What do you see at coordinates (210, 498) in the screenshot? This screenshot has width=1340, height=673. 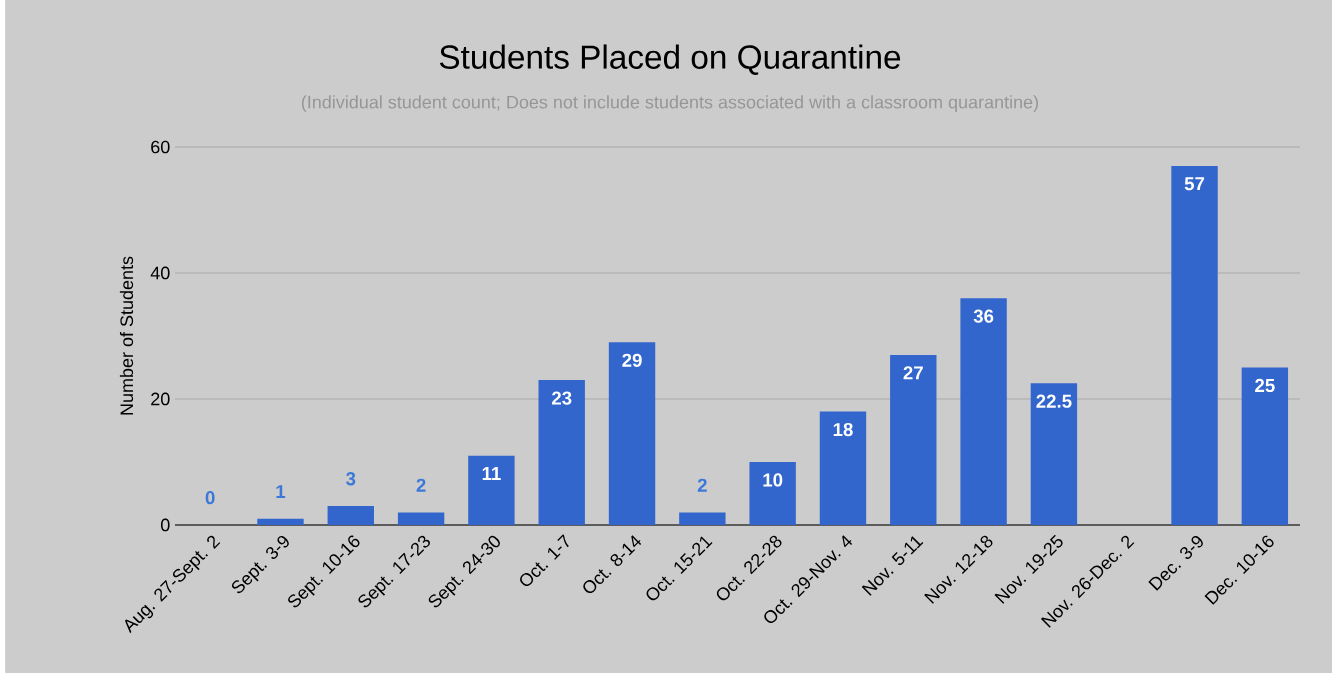 I see `data-label: 0` at bounding box center [210, 498].